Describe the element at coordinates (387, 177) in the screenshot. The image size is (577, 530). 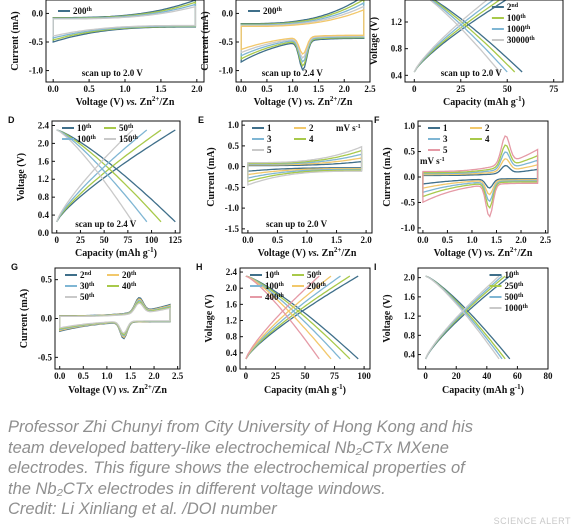
I see `y-axis-label: Current (mA)` at that location.